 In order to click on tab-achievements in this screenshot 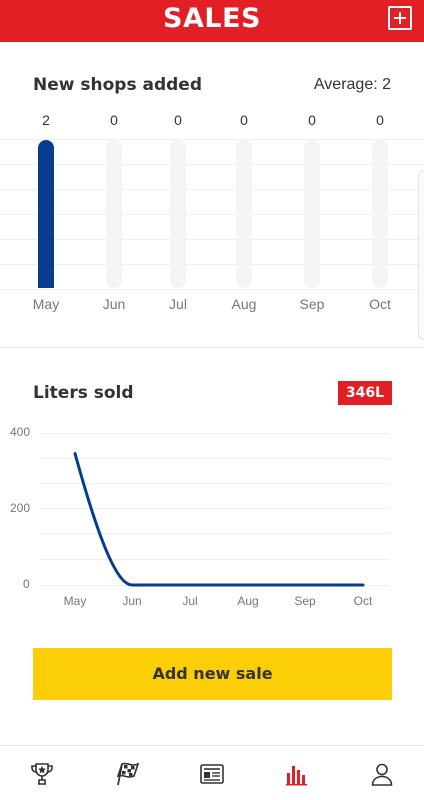, I will do `click(42, 773)`.